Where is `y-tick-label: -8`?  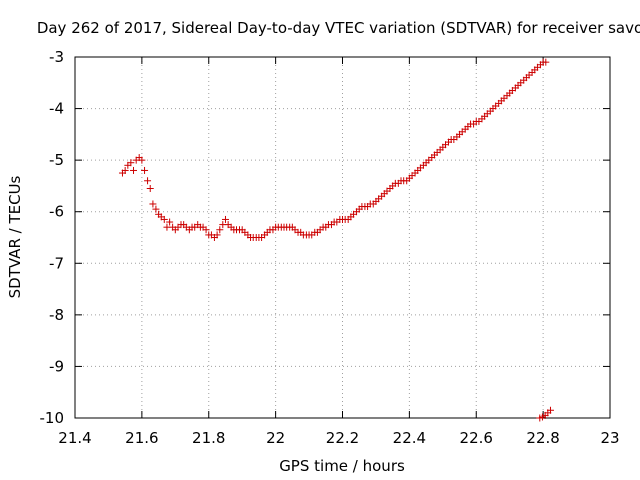 y-tick-label: -8 is located at coordinates (56, 315).